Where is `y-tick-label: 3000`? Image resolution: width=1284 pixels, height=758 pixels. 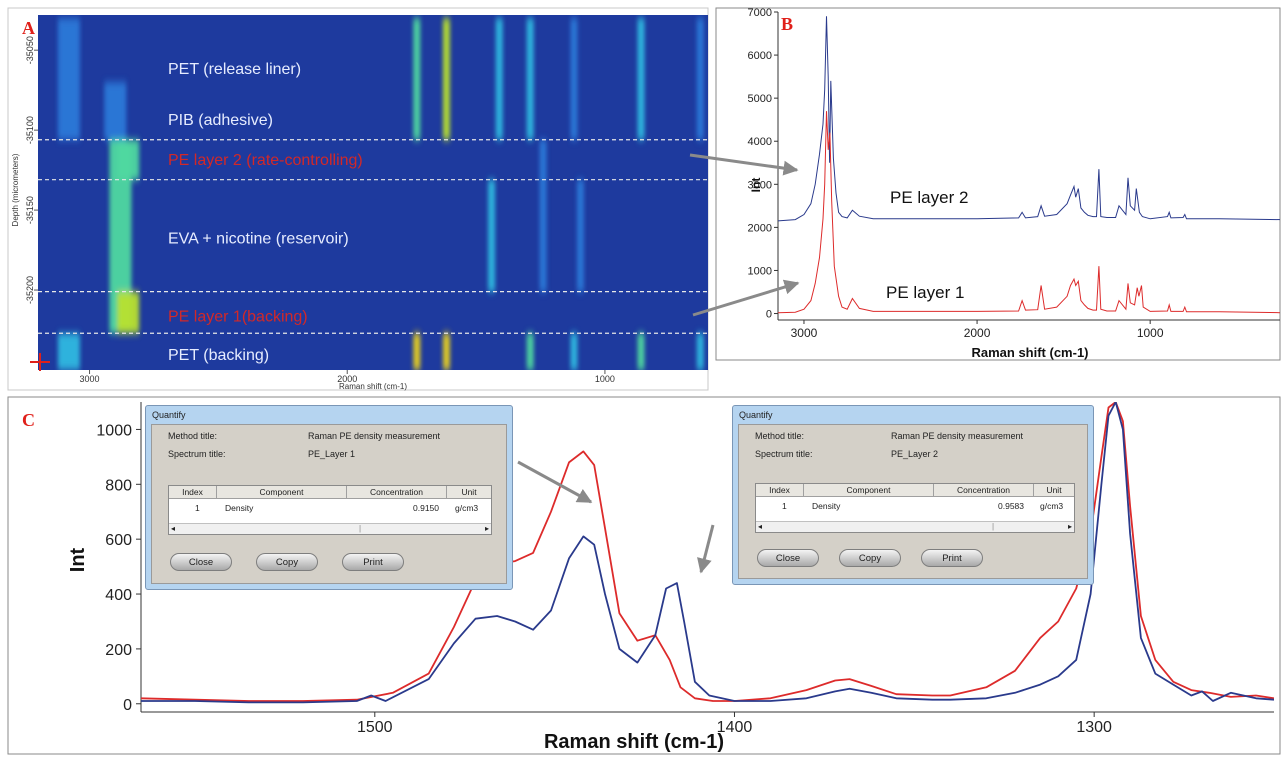
y-tick-label: 3000 is located at coordinates (760, 185).